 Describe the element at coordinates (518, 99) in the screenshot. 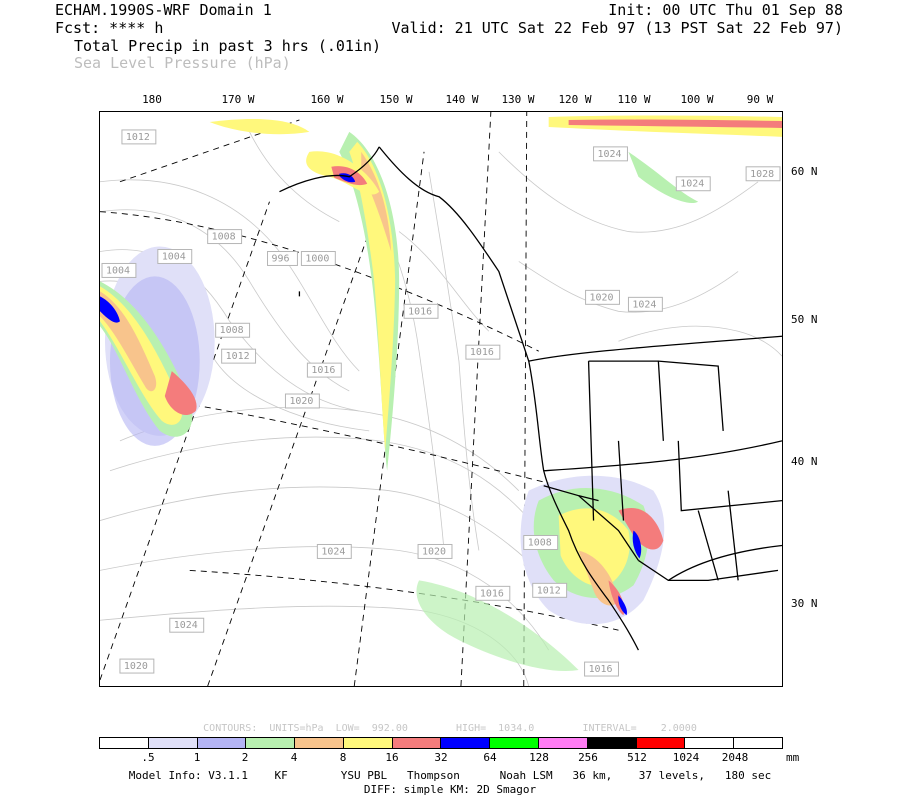

I see `lon-label: 130 W` at that location.